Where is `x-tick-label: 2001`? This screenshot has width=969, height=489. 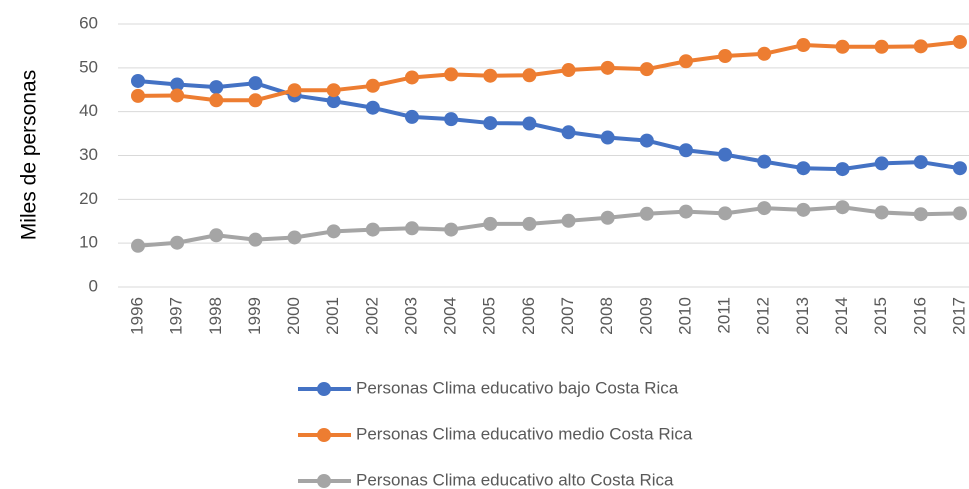
x-tick-label: 2001 is located at coordinates (332, 316).